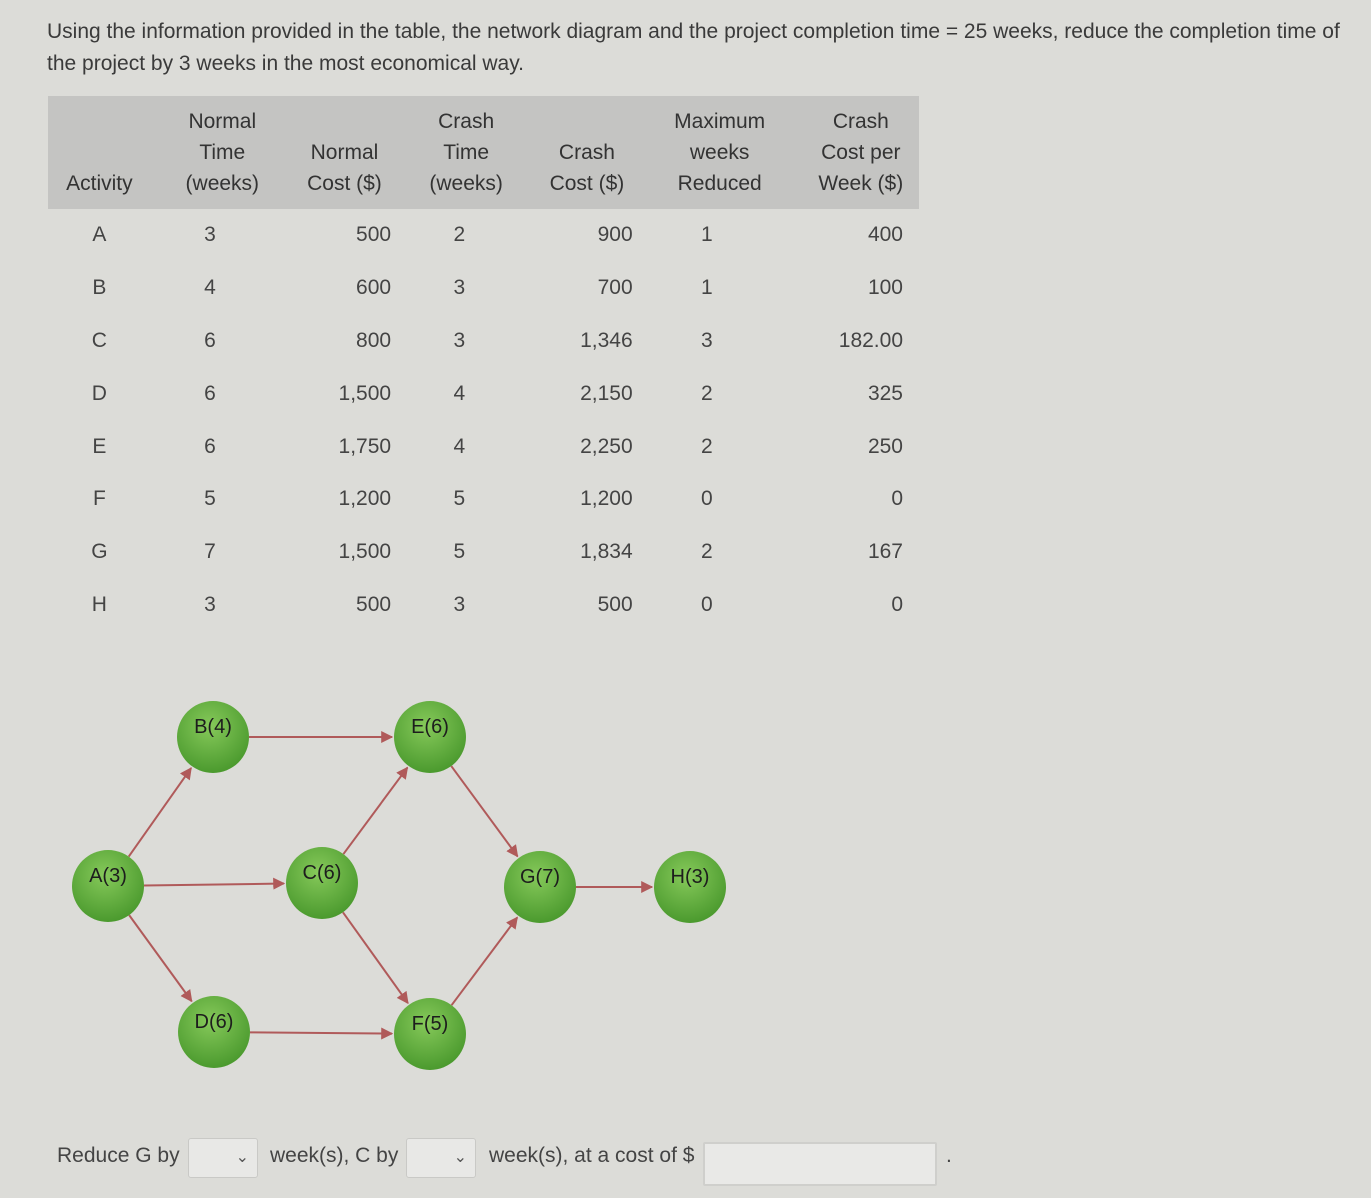 The image size is (1371, 1198). Describe the element at coordinates (897, 604) in the screenshot. I see `cell-crash-cost-per-week: 0` at that location.